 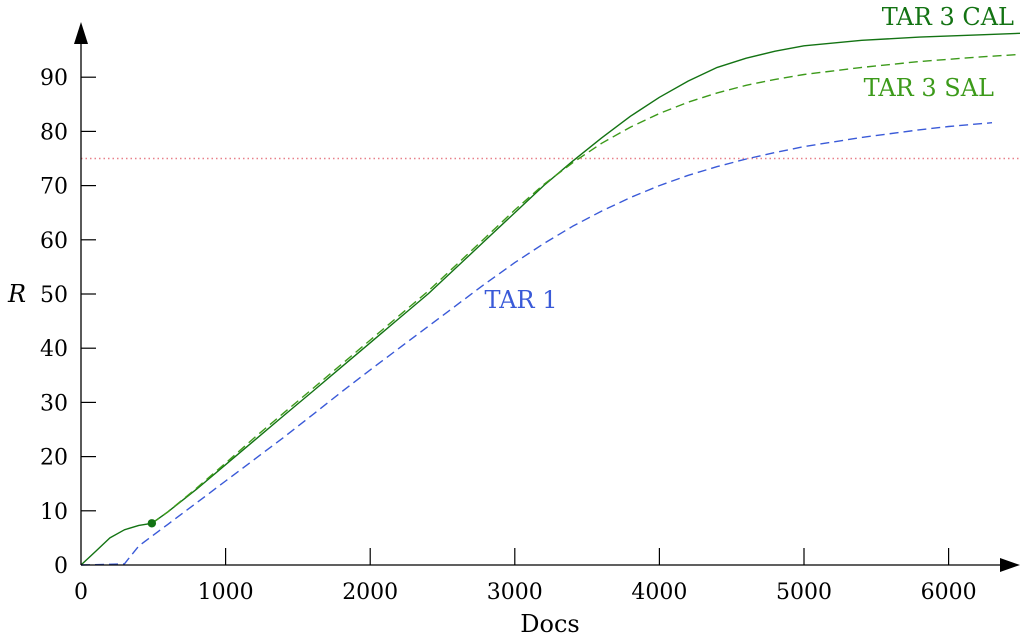 I want to click on marker-point, so click(x=152, y=523).